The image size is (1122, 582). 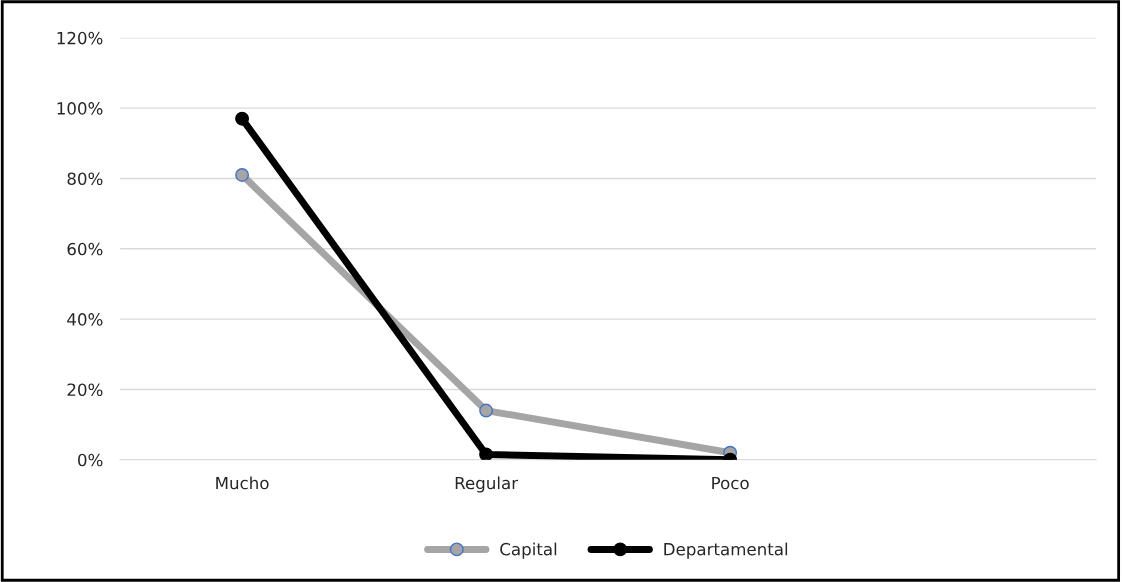 What do you see at coordinates (528, 550) in the screenshot?
I see `legend-label: Capital` at bounding box center [528, 550].